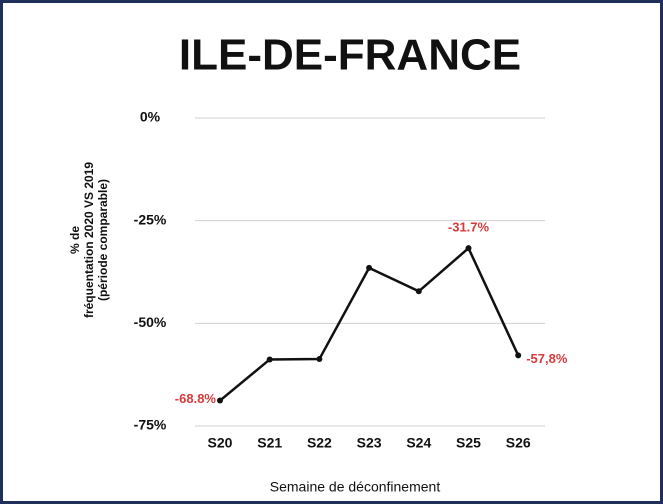 This screenshot has height=504, width=663. I want to click on chart-title: ILE-DE-FRANCE, so click(350, 55).